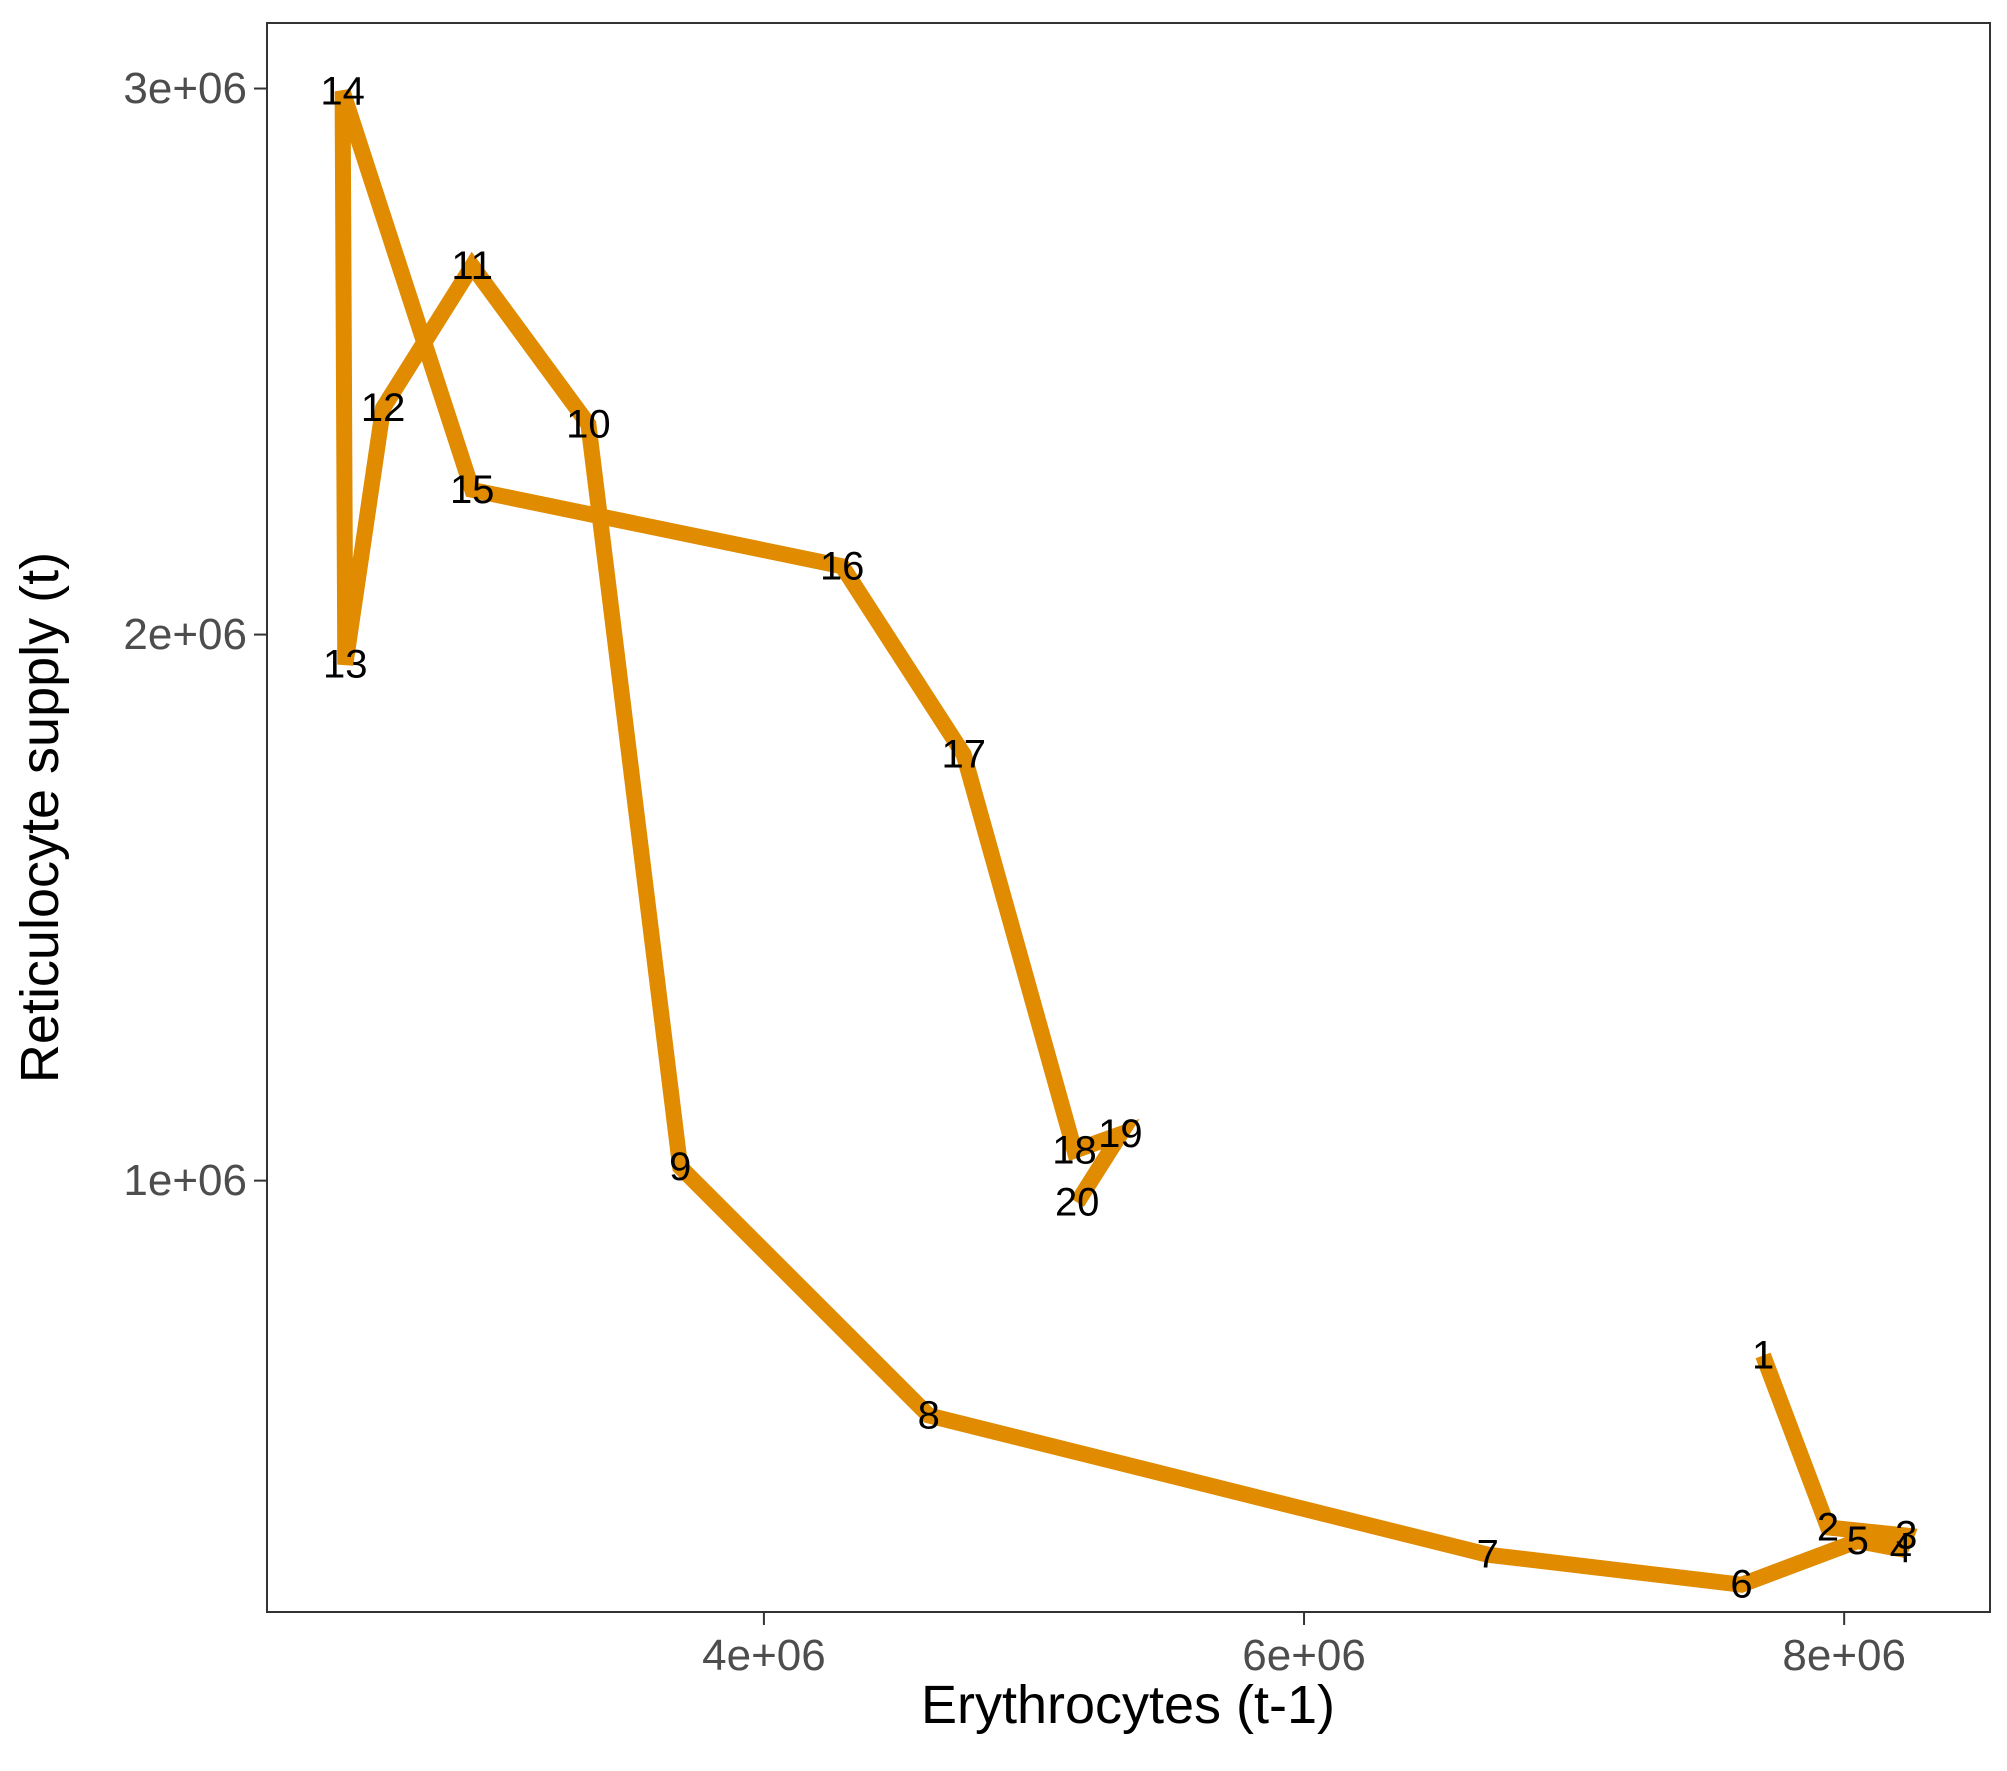 The image size is (2007, 1771). I want to click on point-label: 15, so click(472, 490).